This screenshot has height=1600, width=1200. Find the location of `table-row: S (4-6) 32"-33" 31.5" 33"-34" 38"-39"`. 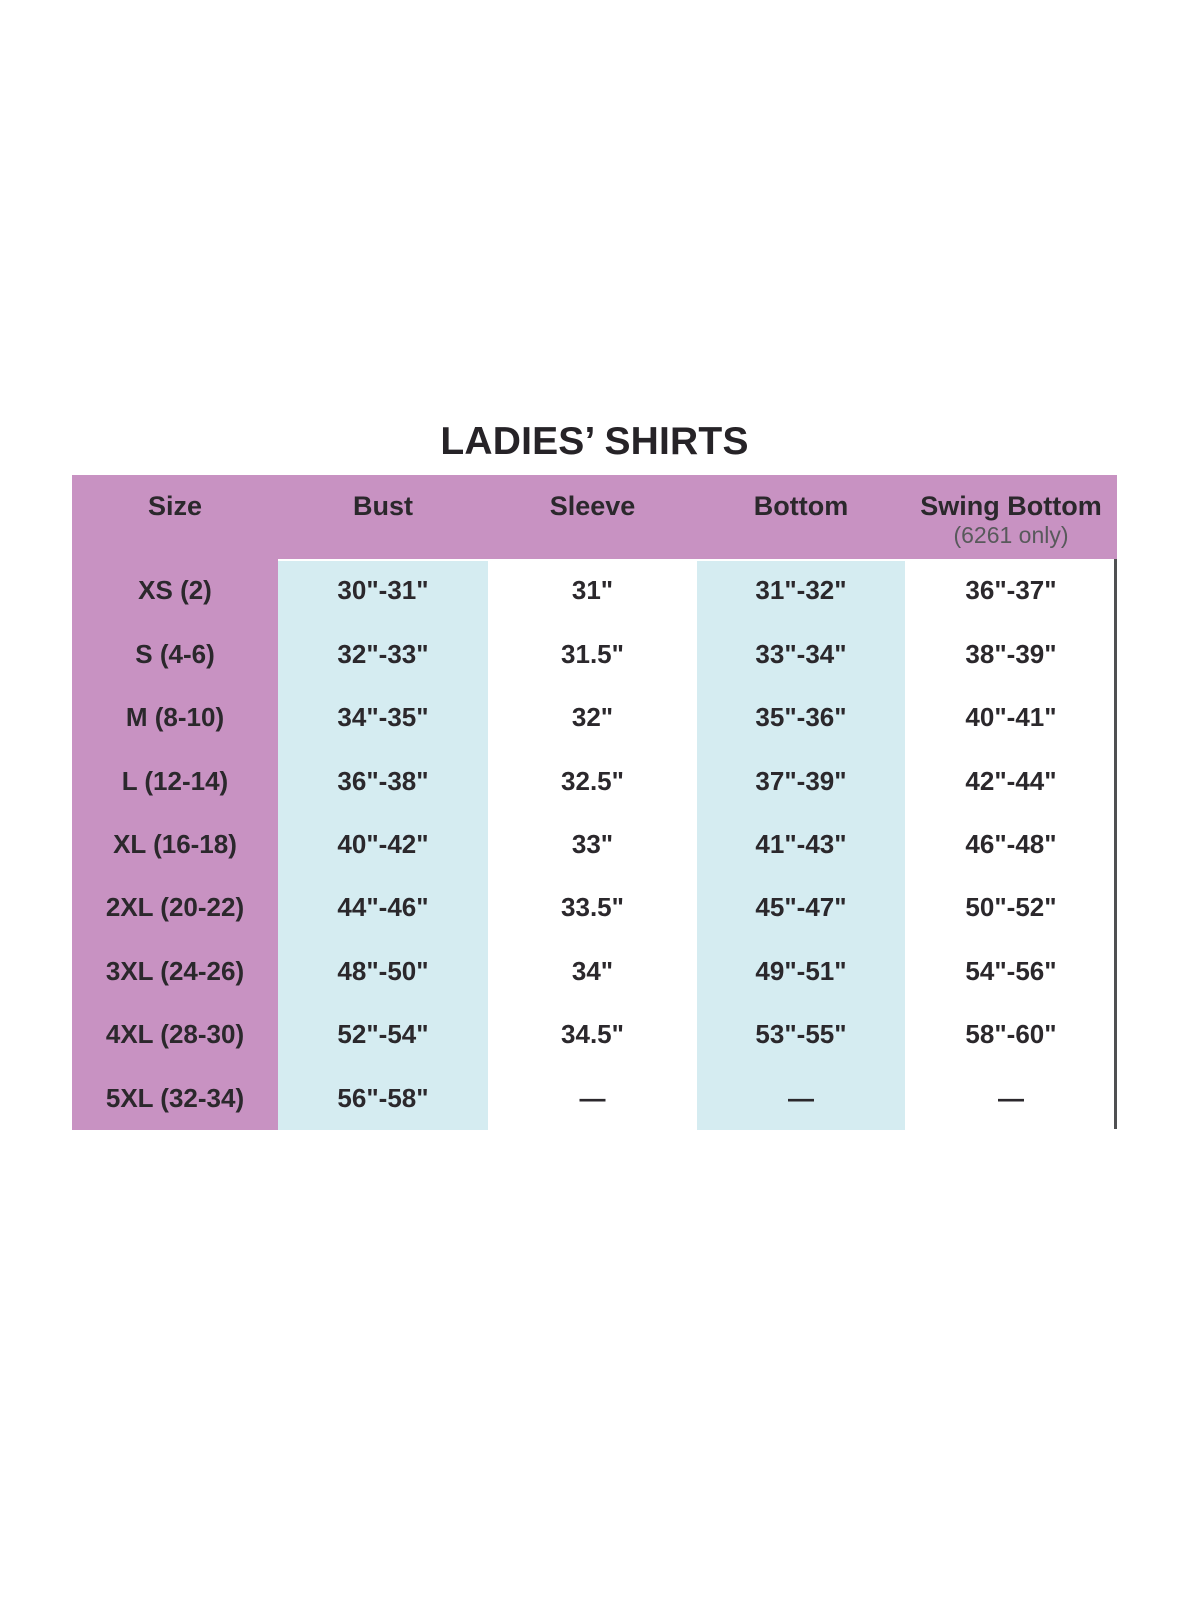

table-row: S (4-6) 32"-33" 31.5" 33"-34" 38"-39" is located at coordinates (594, 653).